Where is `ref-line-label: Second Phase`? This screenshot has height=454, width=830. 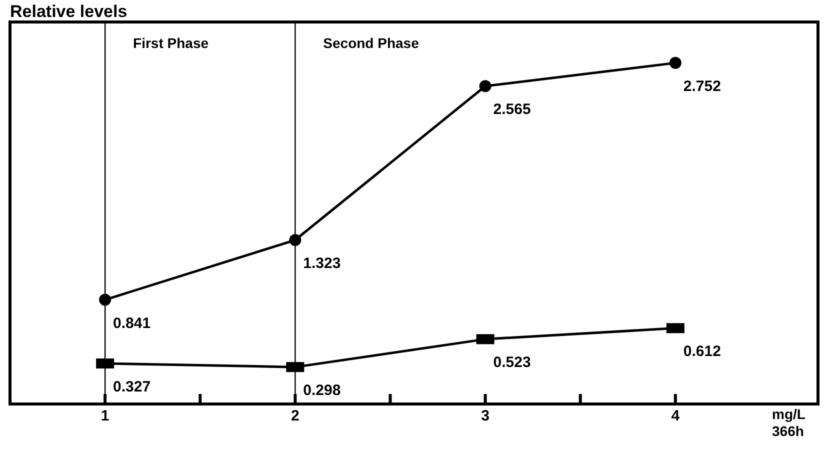 ref-line-label: Second Phase is located at coordinates (371, 42).